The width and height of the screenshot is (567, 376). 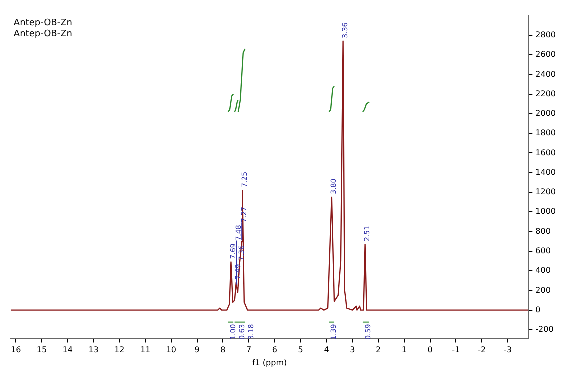 I want to click on y-tick-label: 2600, so click(x=546, y=55).